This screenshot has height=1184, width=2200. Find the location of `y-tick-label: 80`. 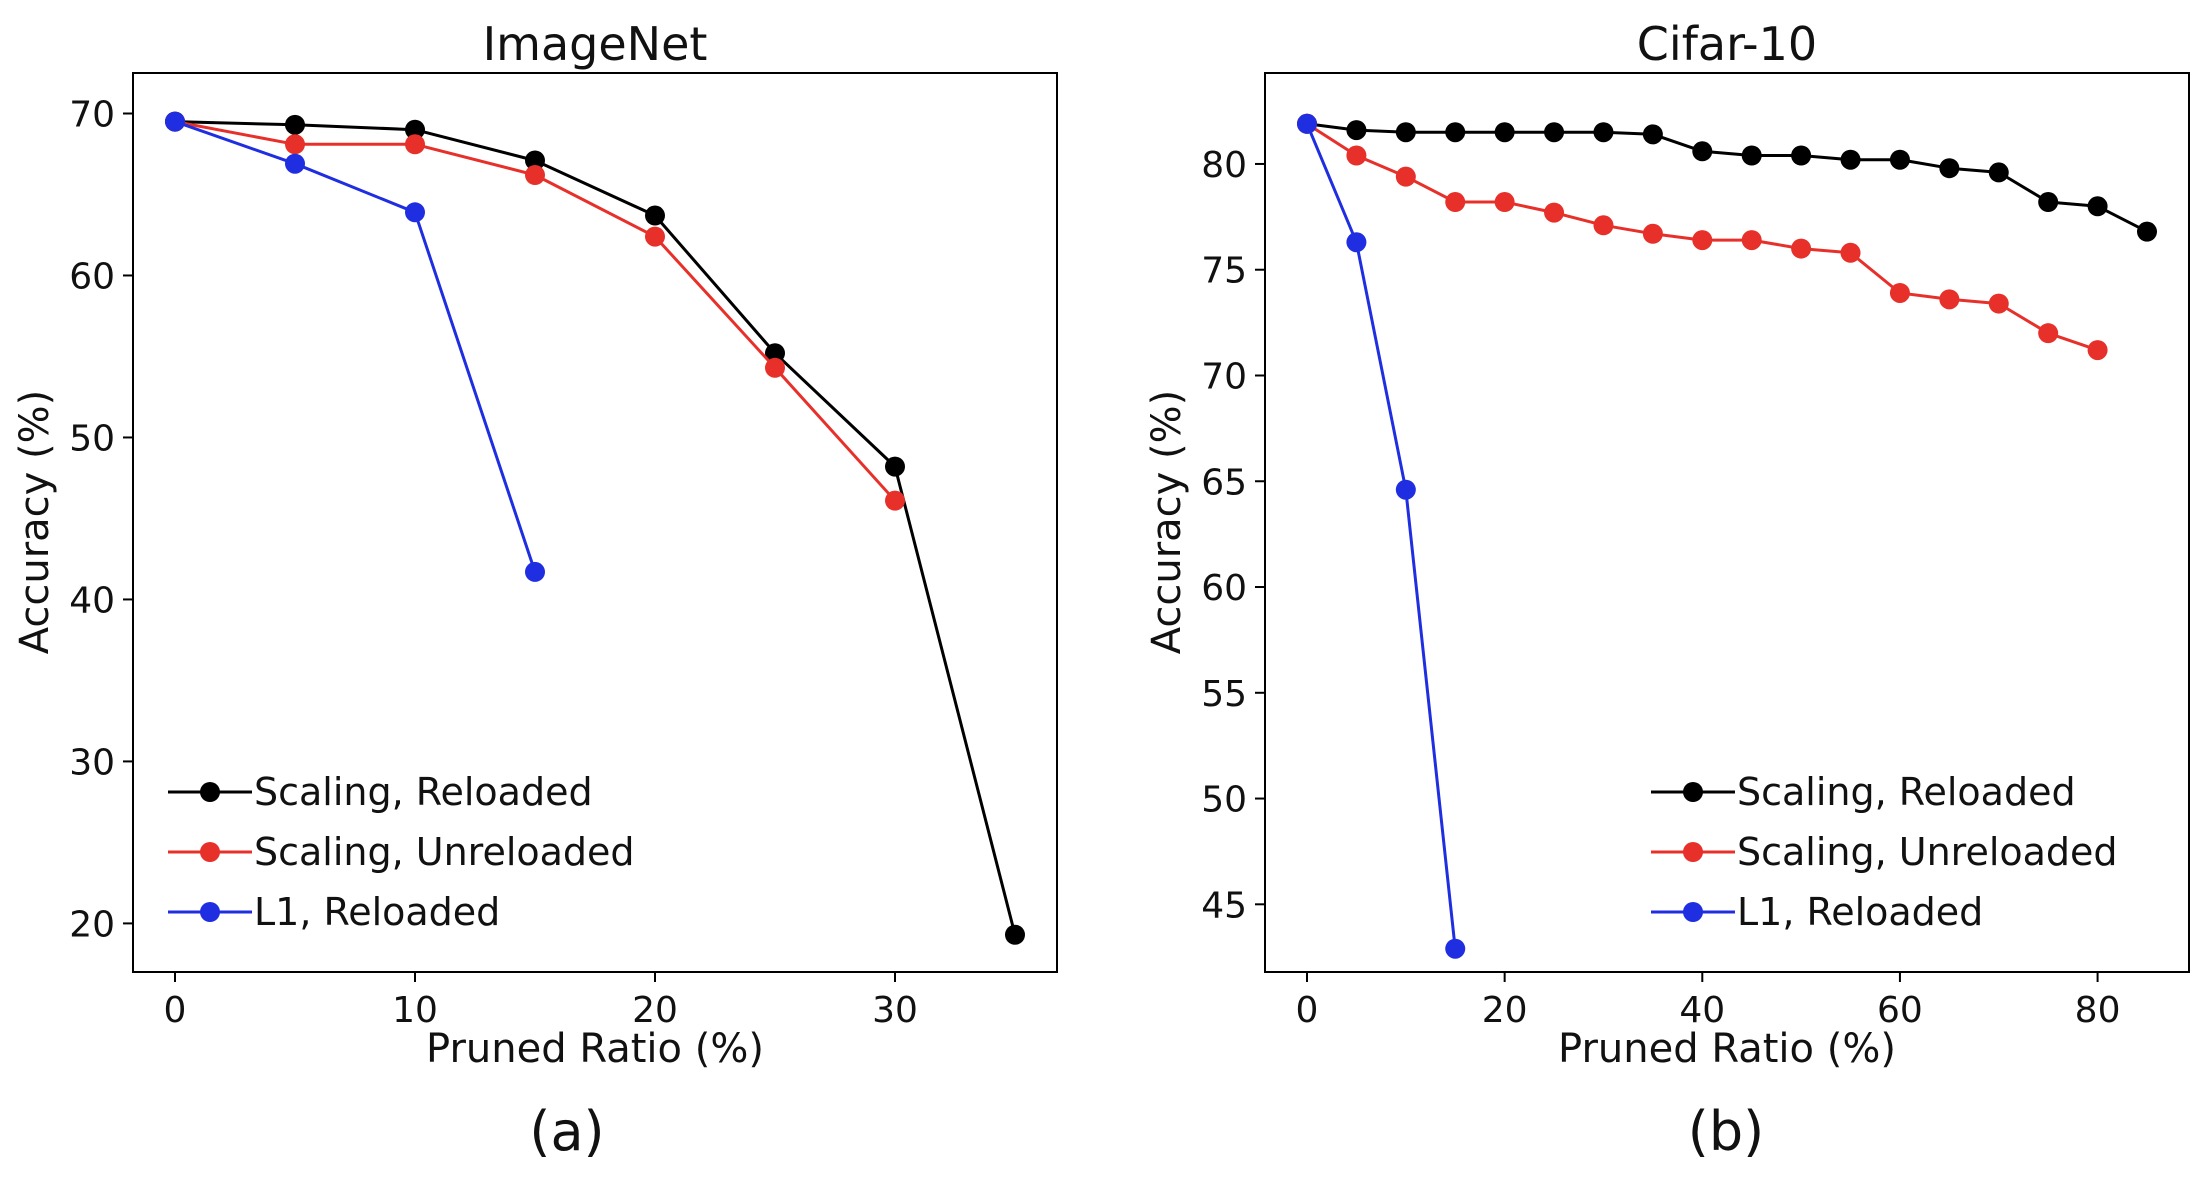

y-tick-label: 80 is located at coordinates (1224, 165).